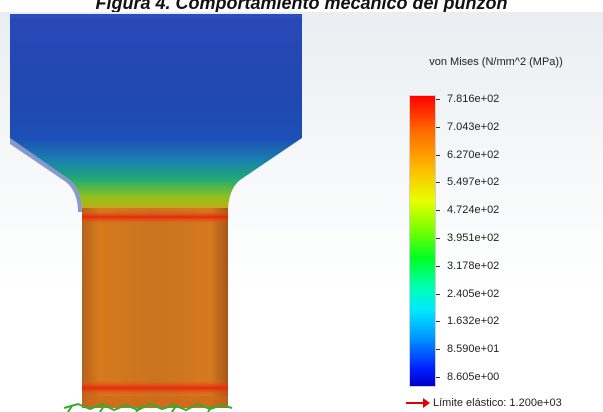 Image resolution: width=603 pixels, height=412 pixels. What do you see at coordinates (473, 377) in the screenshot?
I see `colorbar-tick-label: 8.605e+00` at bounding box center [473, 377].